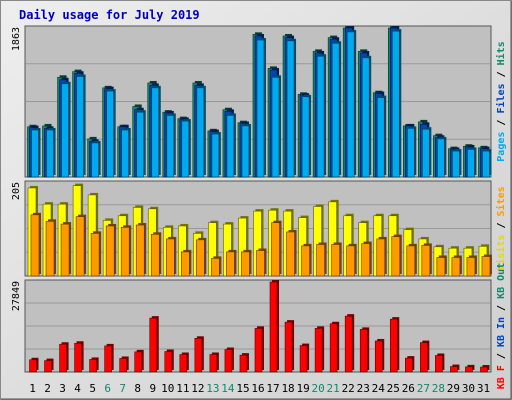  What do you see at coordinates (272, 388) in the screenshot?
I see `x-tick-label: 17` at bounding box center [272, 388].